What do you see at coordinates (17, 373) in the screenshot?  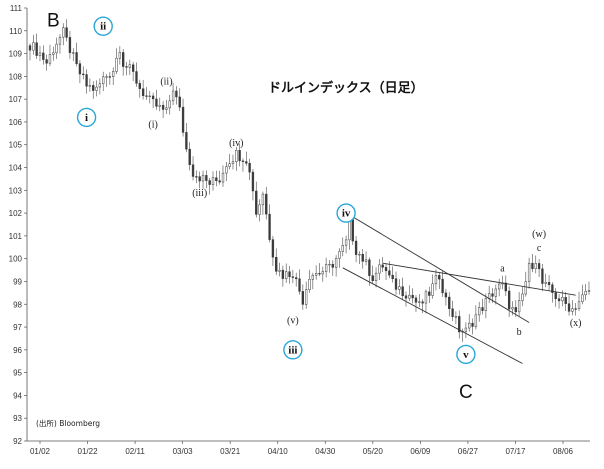 I see `y-tick-label: 95` at bounding box center [17, 373].